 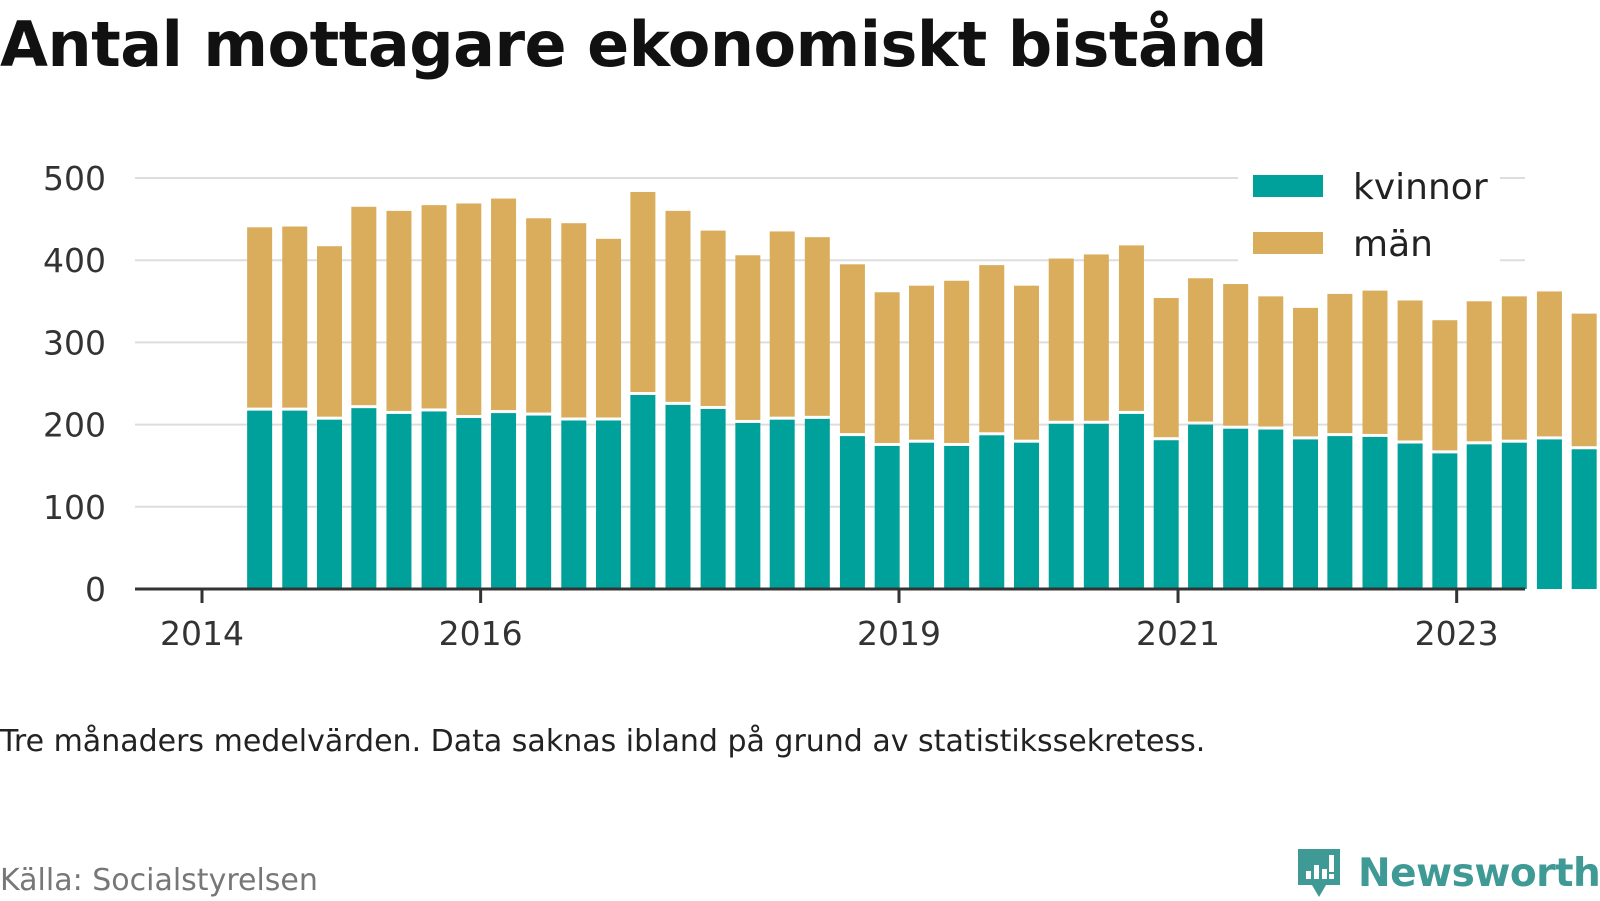 What do you see at coordinates (74, 178) in the screenshot?
I see `y-tick-label: 500` at bounding box center [74, 178].